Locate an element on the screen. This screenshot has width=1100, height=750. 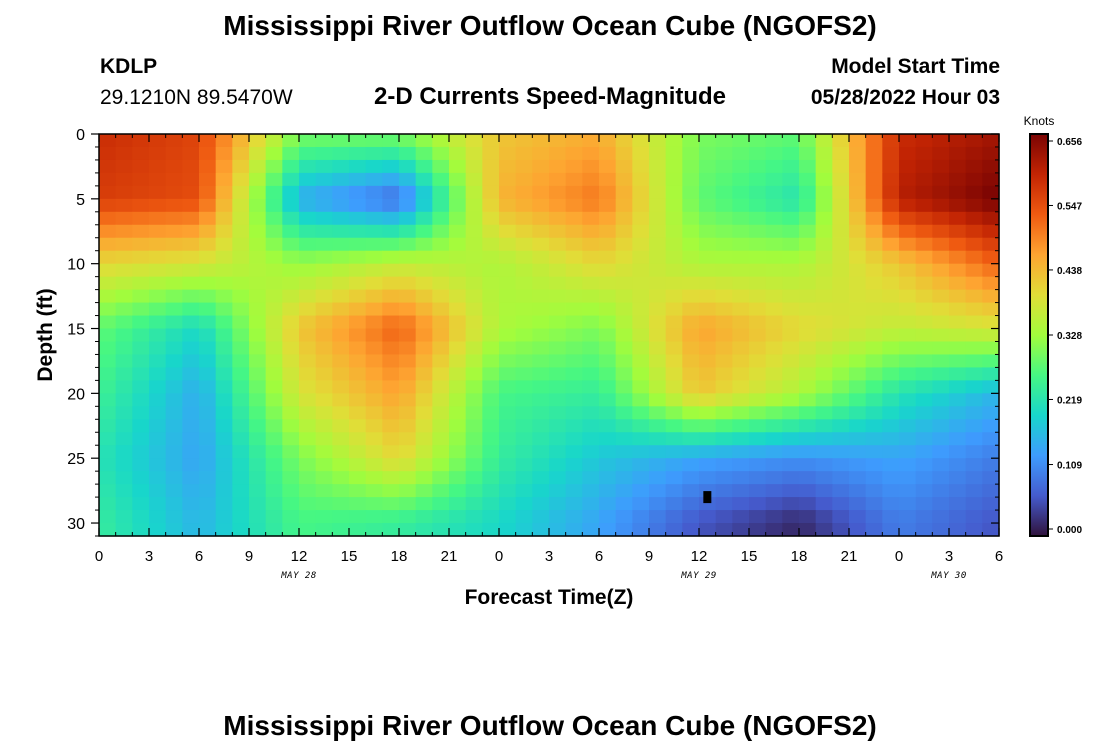
station-coordinates: 29.1210N 89.5470W is located at coordinates (196, 97).